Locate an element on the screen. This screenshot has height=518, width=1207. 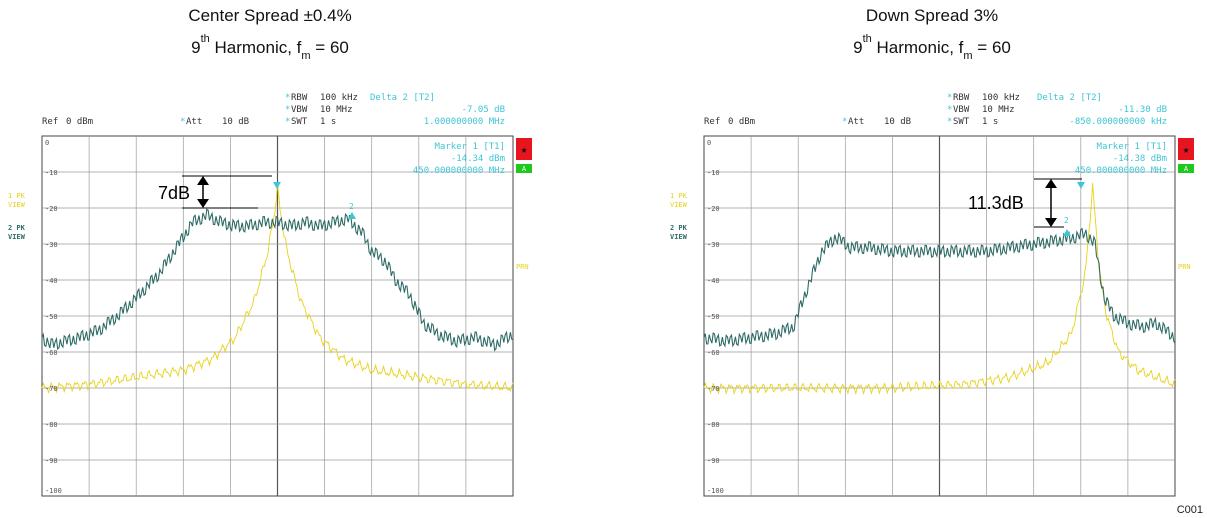
delta-freq: -850.000000000 kHz is located at coordinates (1118, 122).